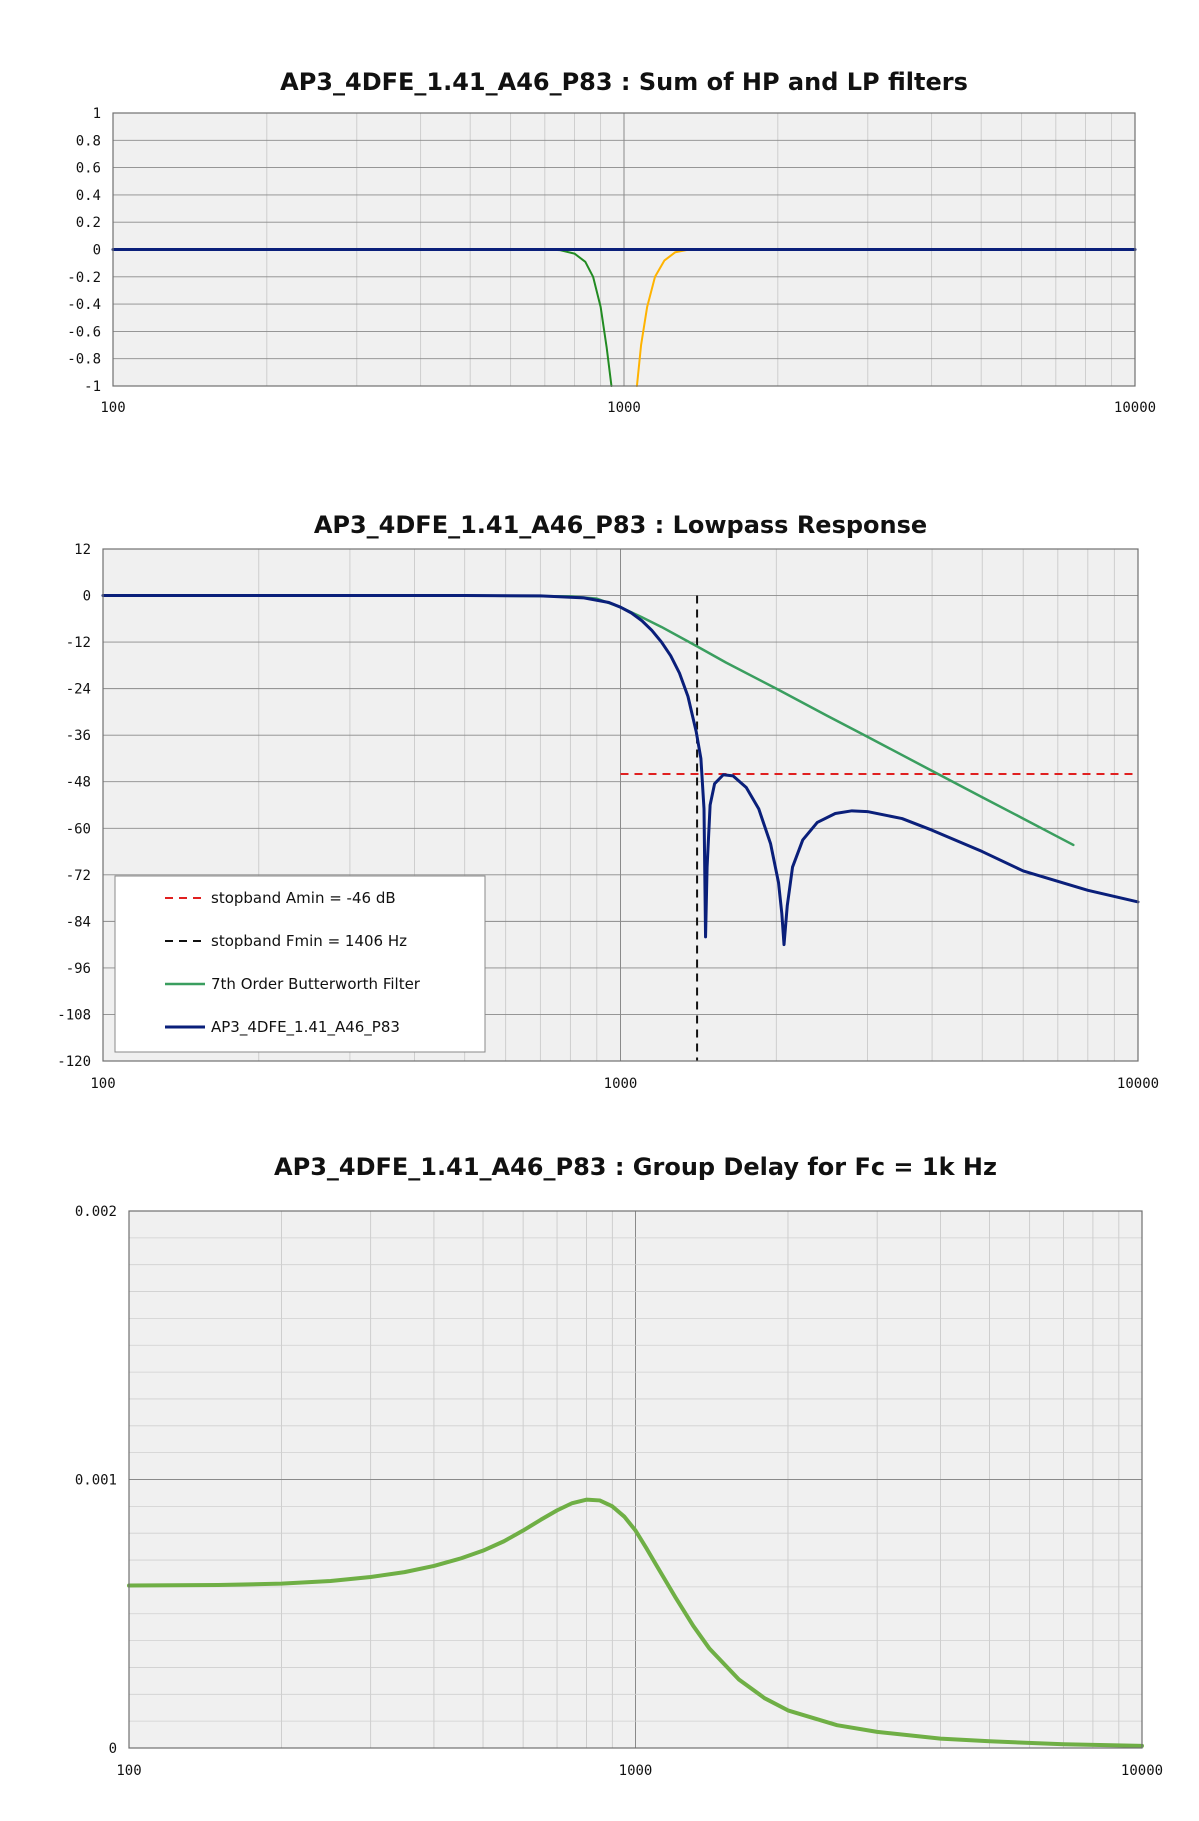 The height and width of the screenshot is (1821, 1199). Describe the element at coordinates (96, 1212) in the screenshot. I see `y-tick-label: 0.002` at that location.